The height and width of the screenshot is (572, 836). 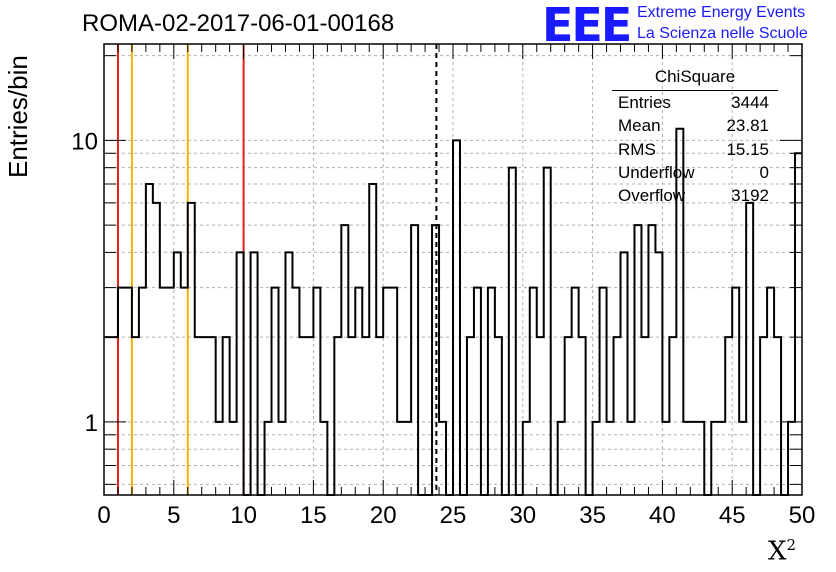 I want to click on stats-title: ChiSquare, so click(x=695, y=76).